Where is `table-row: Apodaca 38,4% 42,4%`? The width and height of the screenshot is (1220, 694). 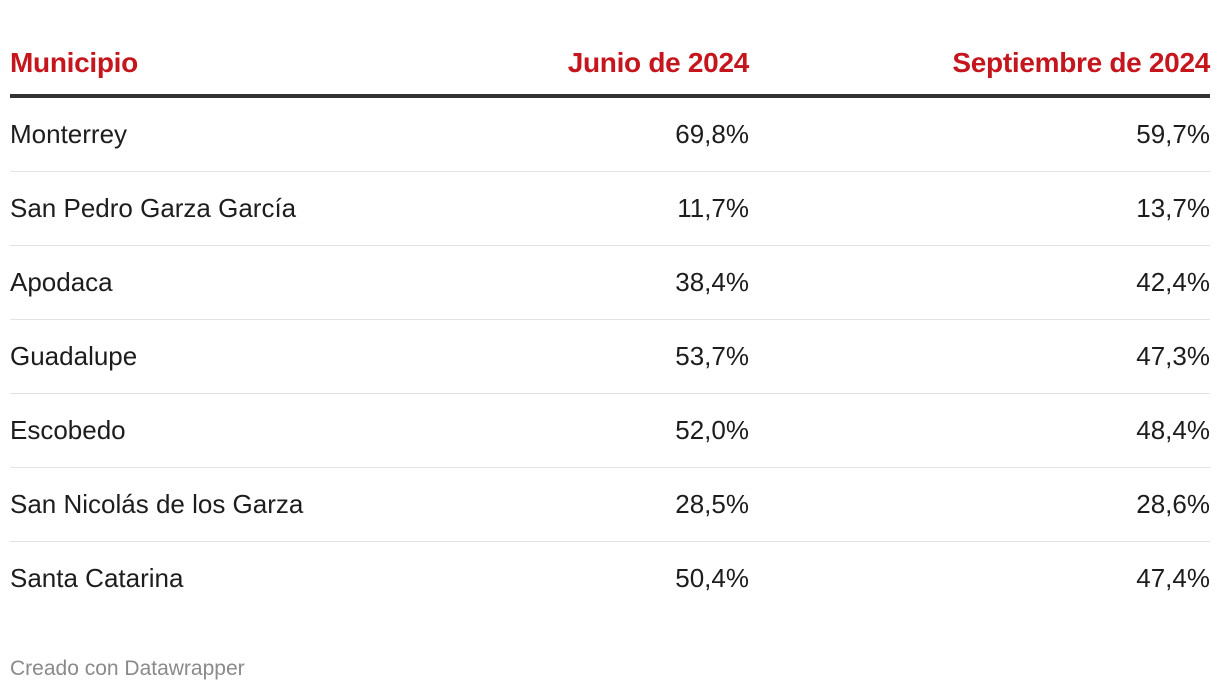 table-row: Apodaca 38,4% 42,4% is located at coordinates (610, 282).